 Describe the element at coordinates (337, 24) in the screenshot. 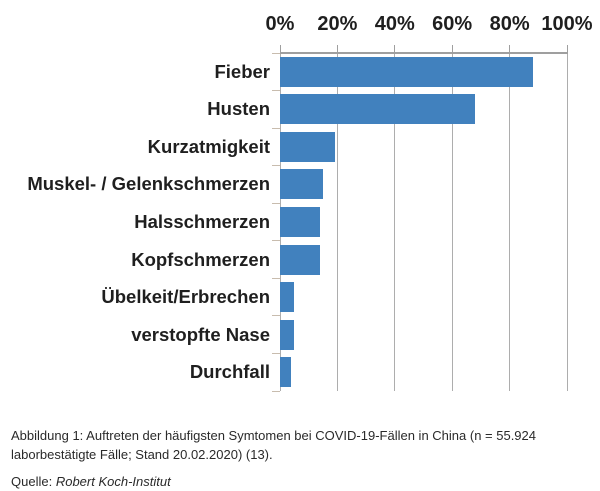

I see `x-axis-tick-label: 20%` at that location.